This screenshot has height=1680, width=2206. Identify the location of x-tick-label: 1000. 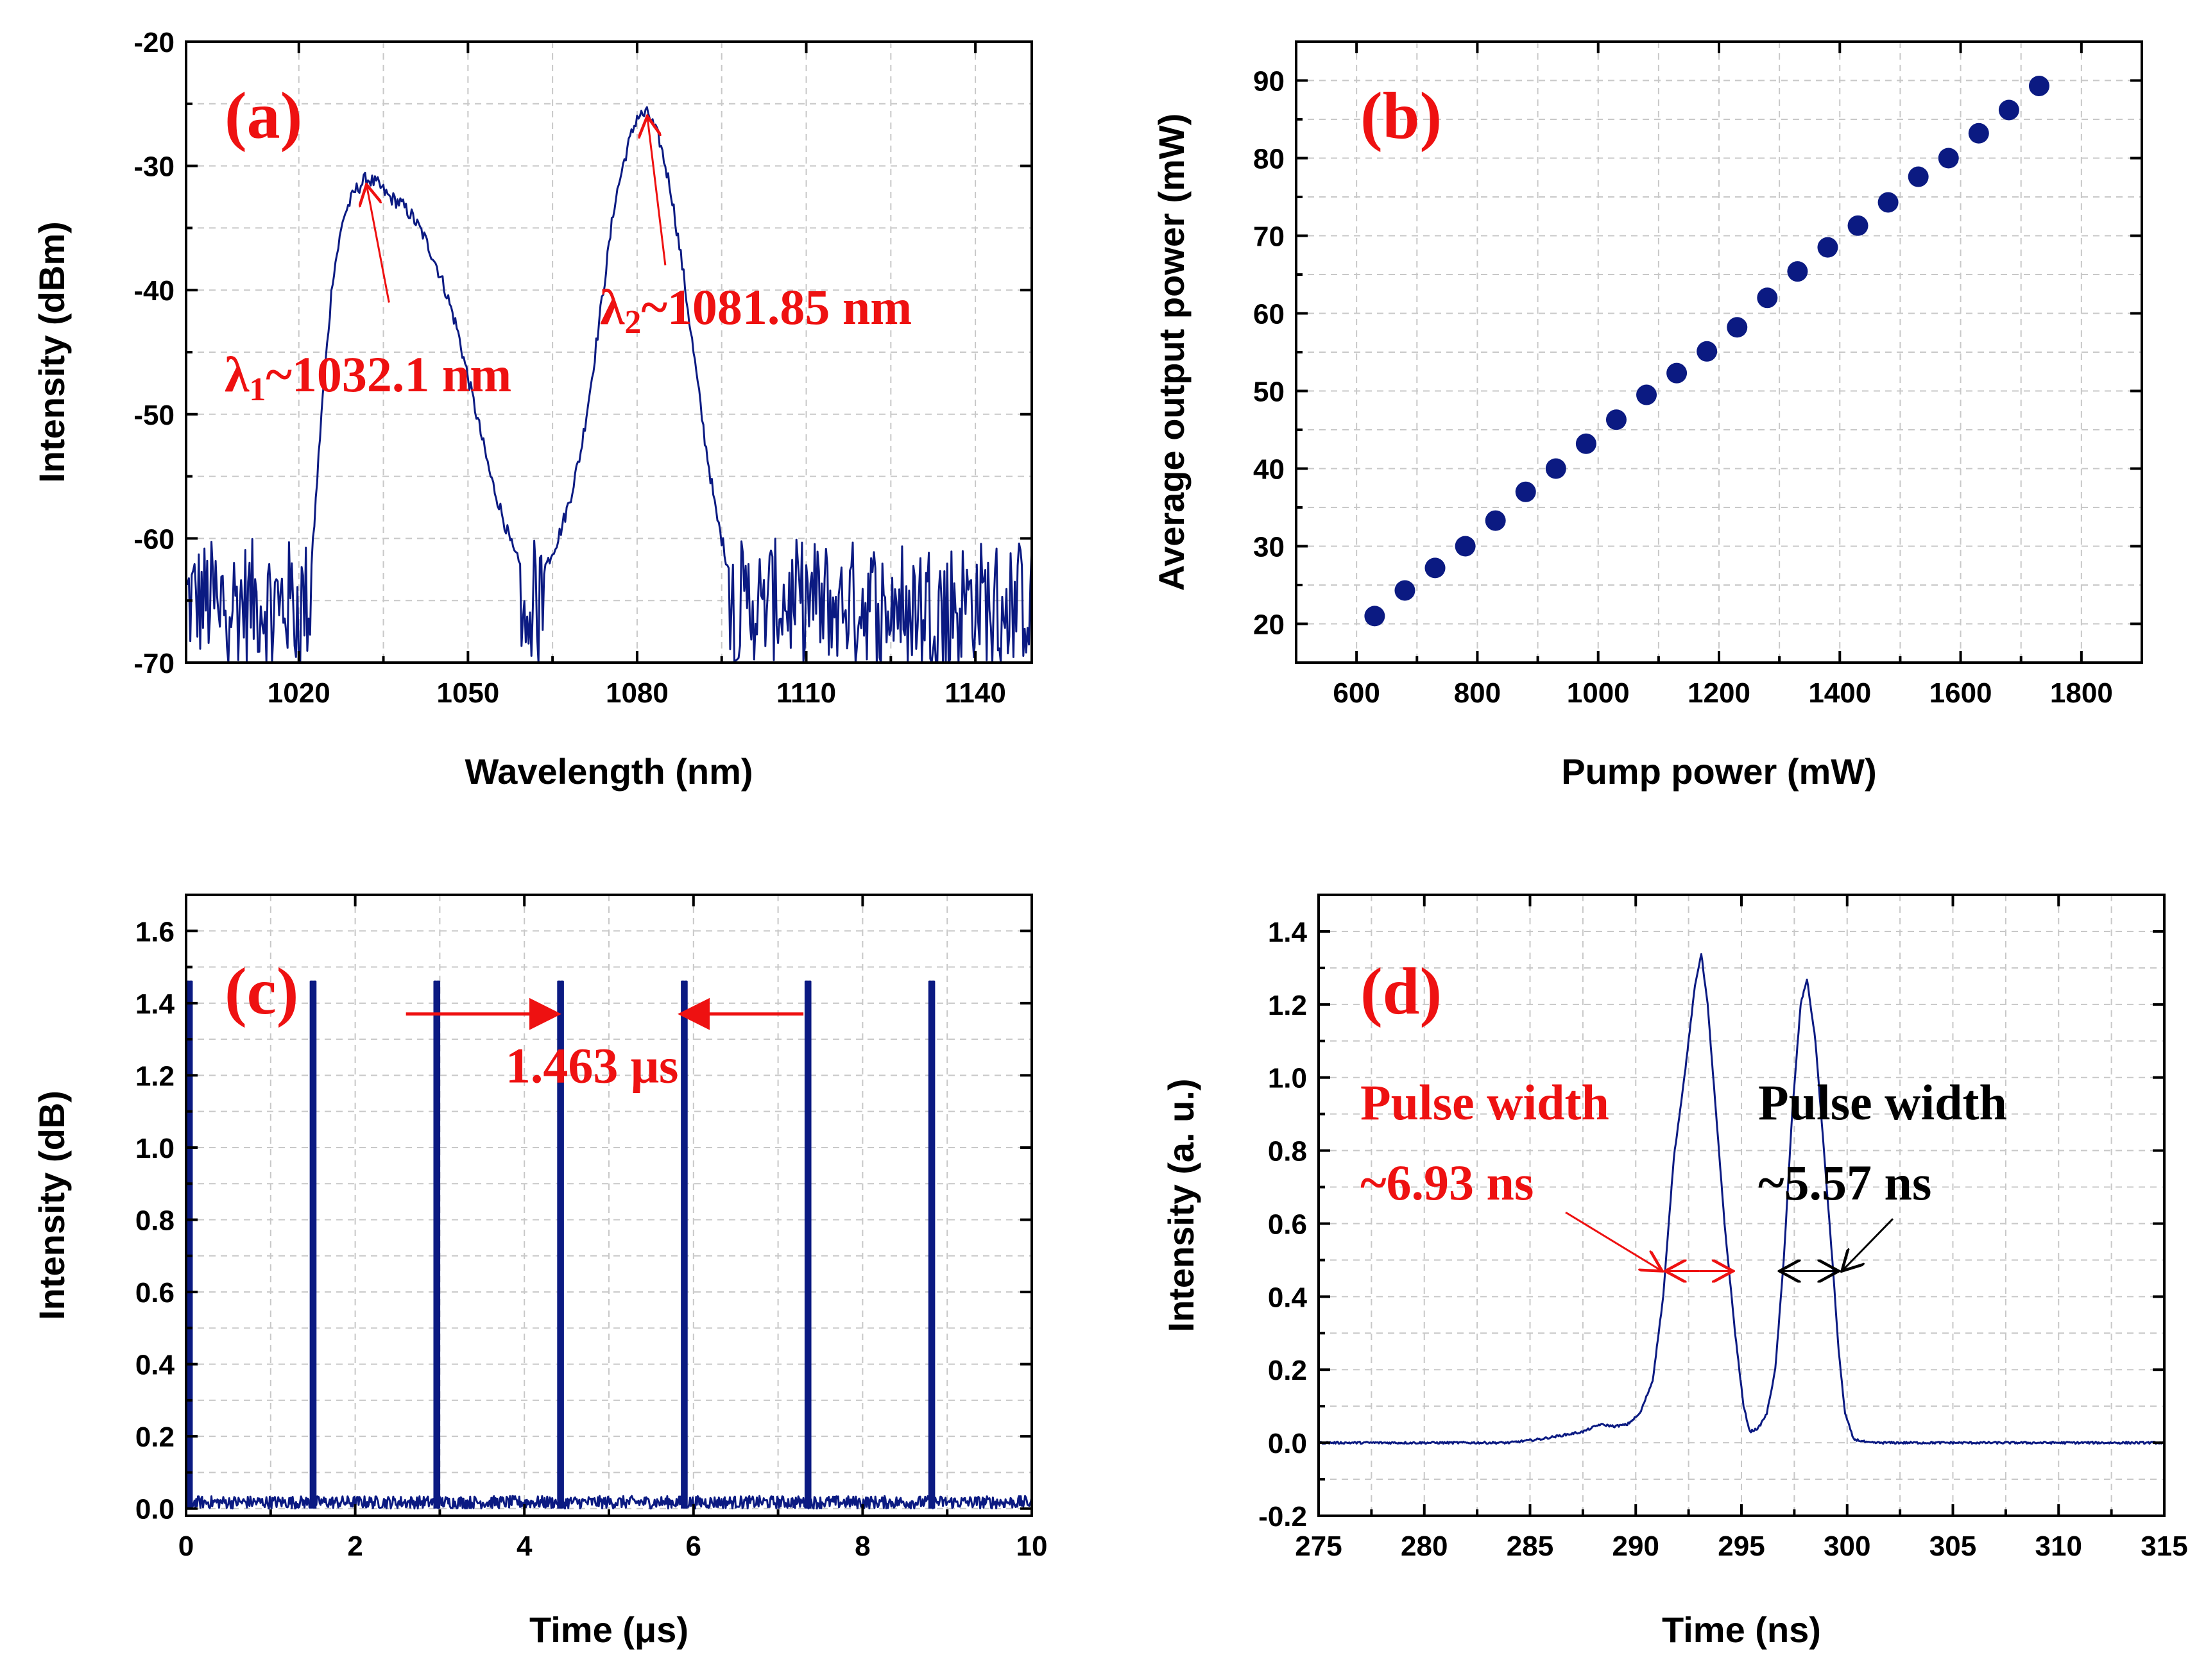
(1598, 693).